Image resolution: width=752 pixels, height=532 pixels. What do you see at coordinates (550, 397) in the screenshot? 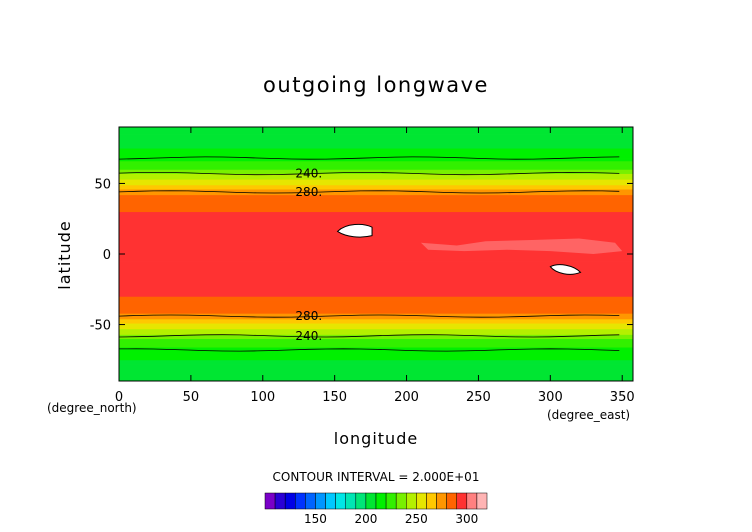
I see `x-tick-label: 300` at bounding box center [550, 397].